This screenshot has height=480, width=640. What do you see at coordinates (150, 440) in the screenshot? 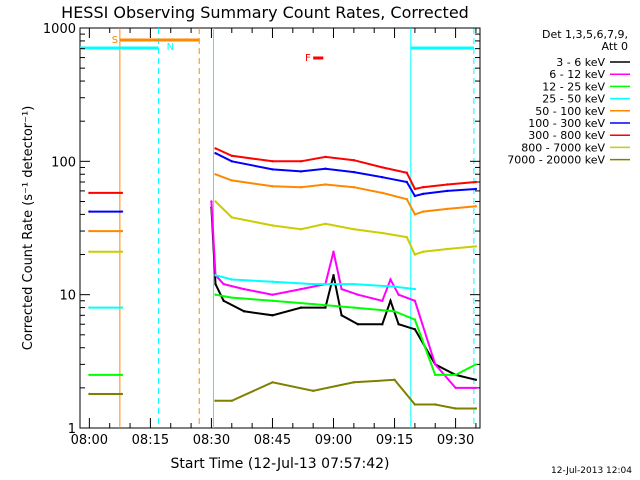
I see `x-tick-label: 08:15` at bounding box center [150, 440].